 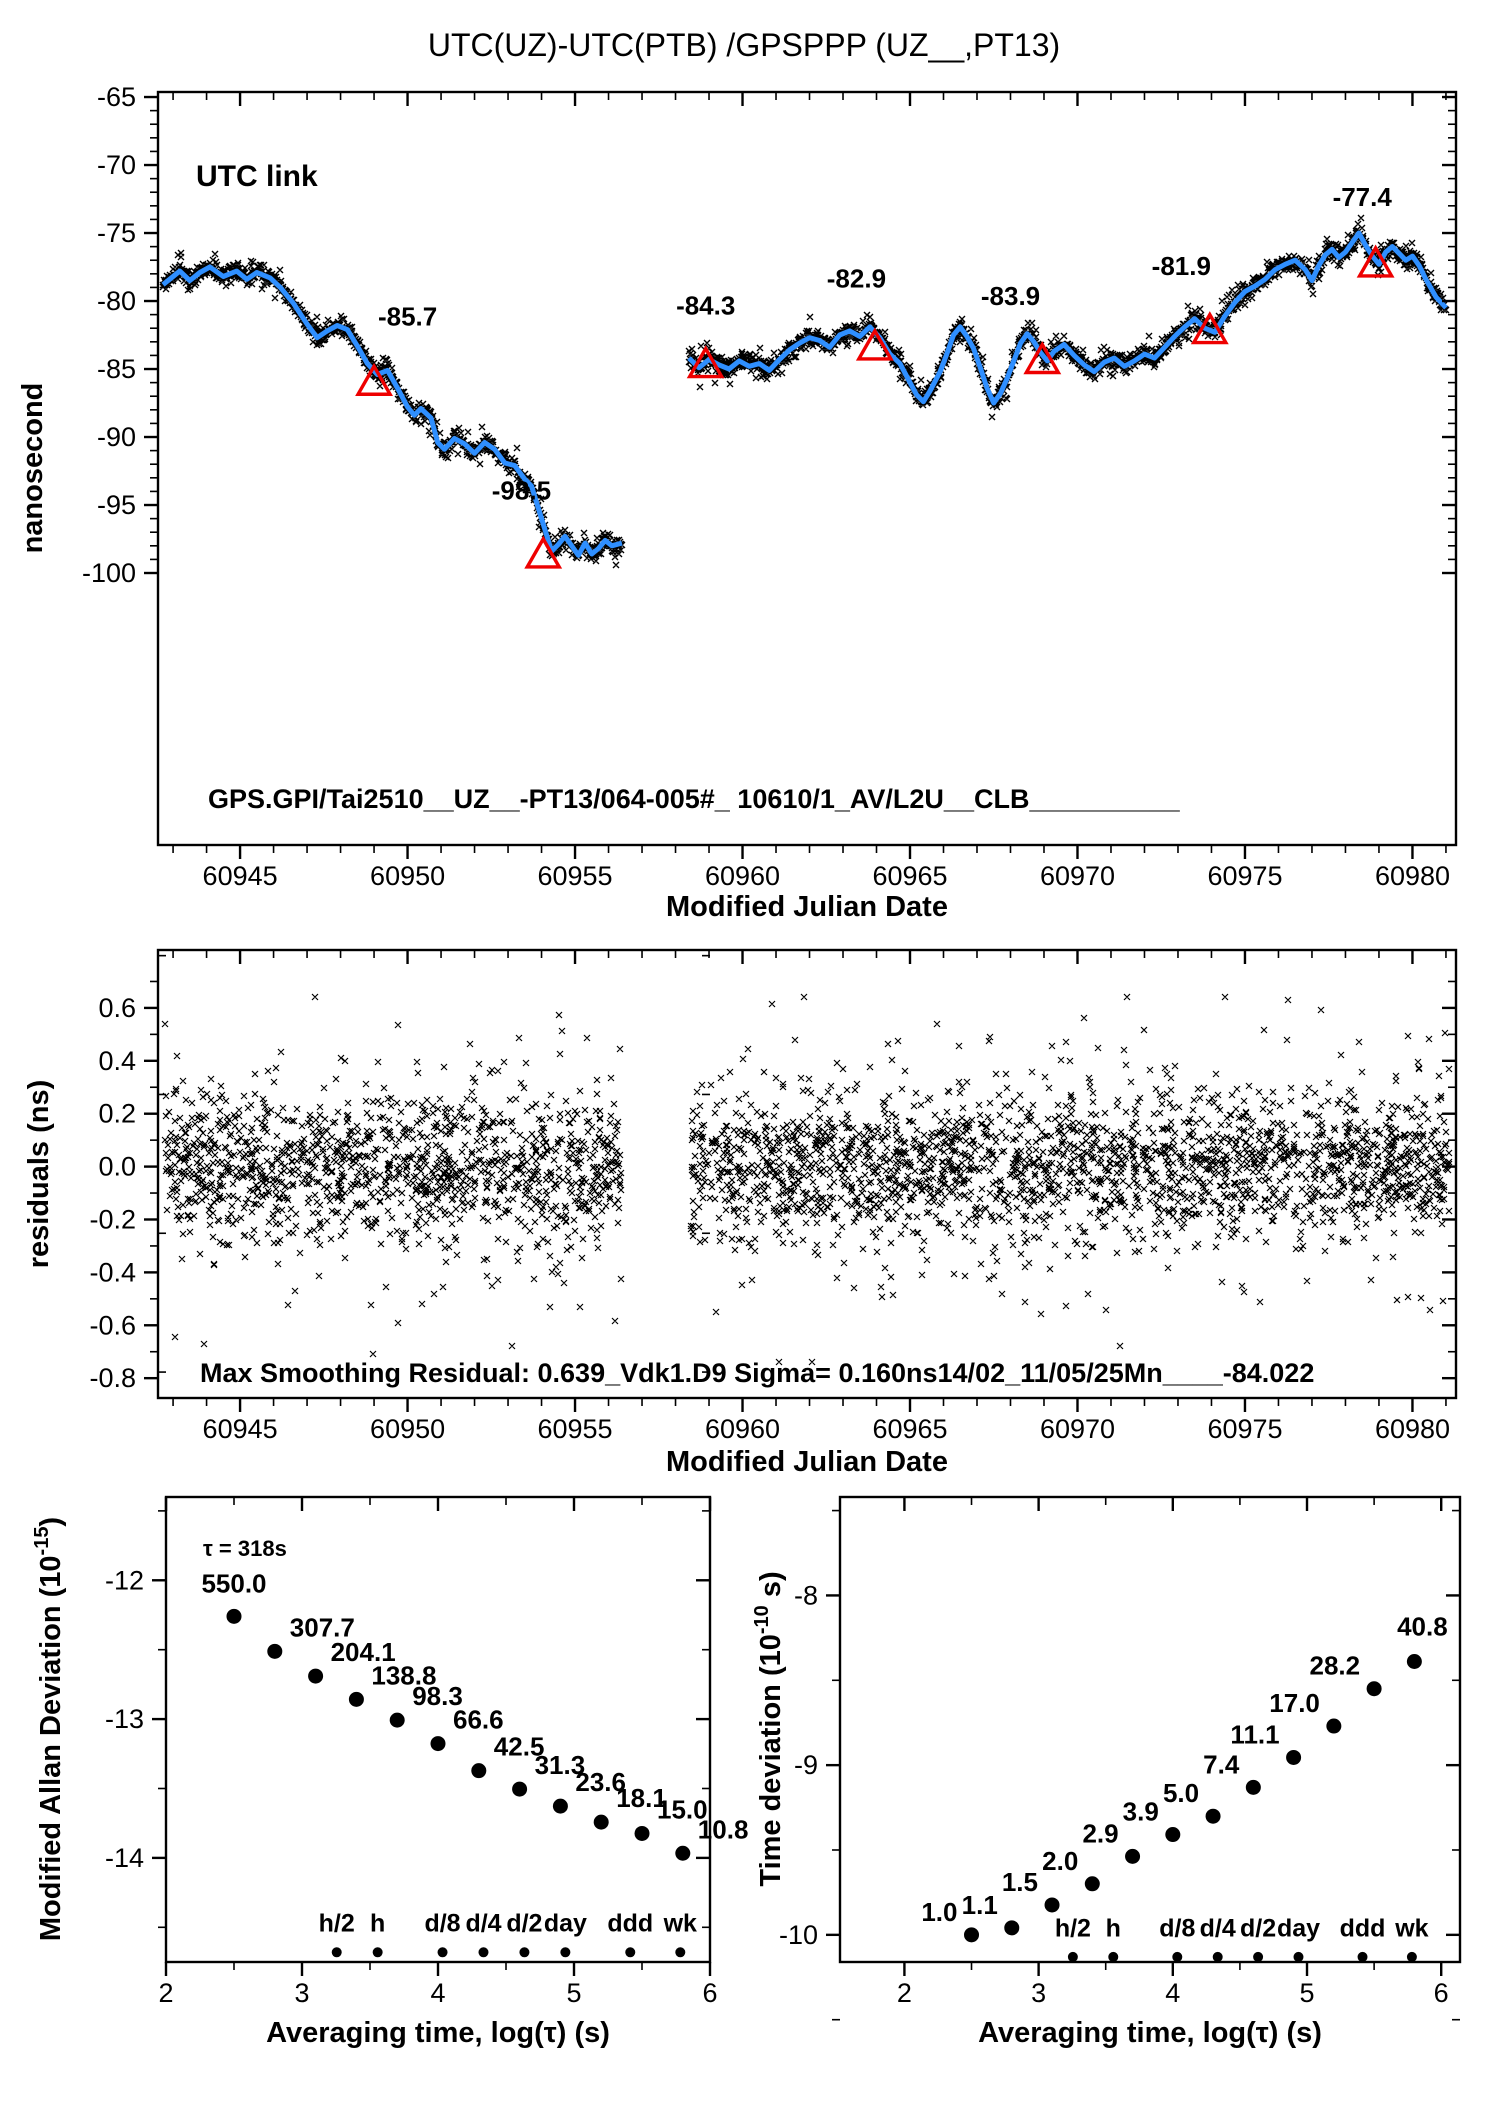 What do you see at coordinates (1363, 1929) in the screenshot?
I see `time-marker-label: ddd` at bounding box center [1363, 1929].